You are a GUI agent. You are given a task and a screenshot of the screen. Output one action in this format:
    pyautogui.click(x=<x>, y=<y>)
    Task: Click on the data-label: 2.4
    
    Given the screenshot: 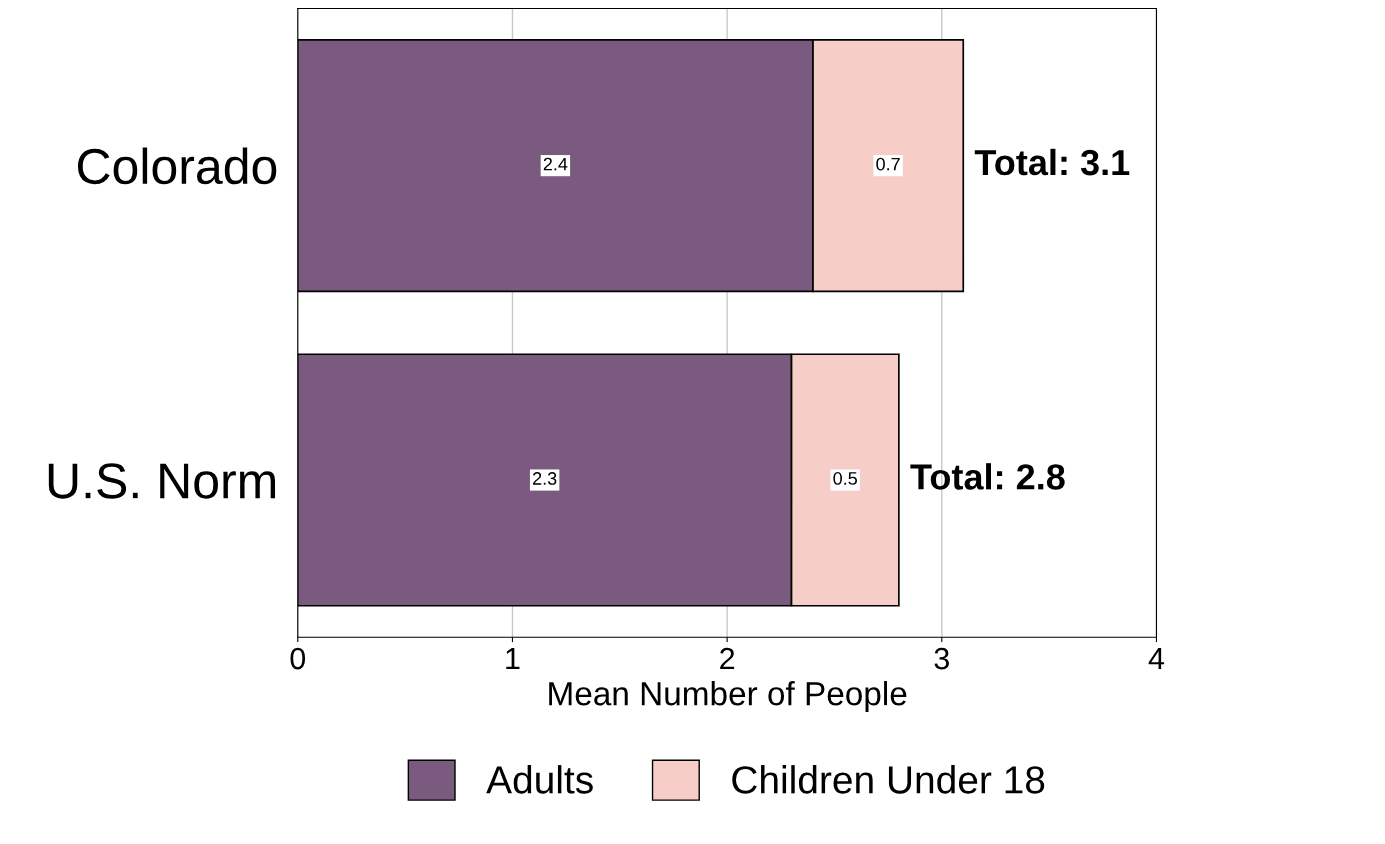 What is the action you would take?
    pyautogui.click(x=555, y=164)
    